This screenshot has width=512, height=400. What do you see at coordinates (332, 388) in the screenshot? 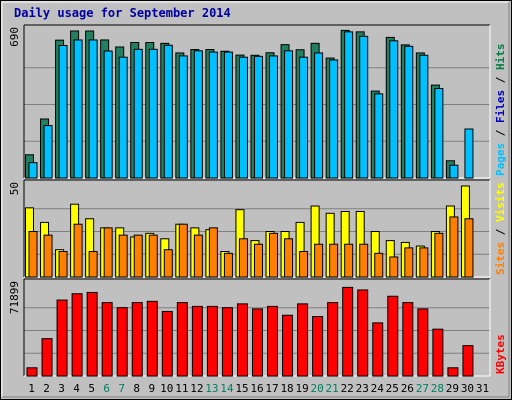
I see `x-tick-label-day-21: 21` at bounding box center [332, 388].